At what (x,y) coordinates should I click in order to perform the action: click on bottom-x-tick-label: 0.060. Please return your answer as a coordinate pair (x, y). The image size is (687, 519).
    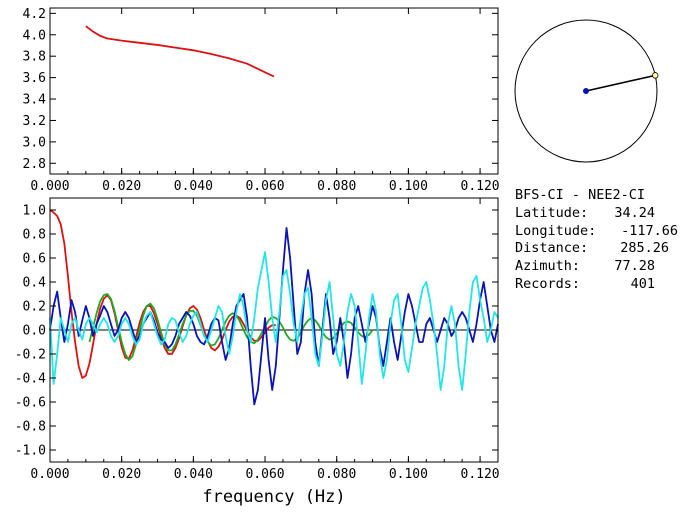
    Looking at the image, I should click on (264, 474).